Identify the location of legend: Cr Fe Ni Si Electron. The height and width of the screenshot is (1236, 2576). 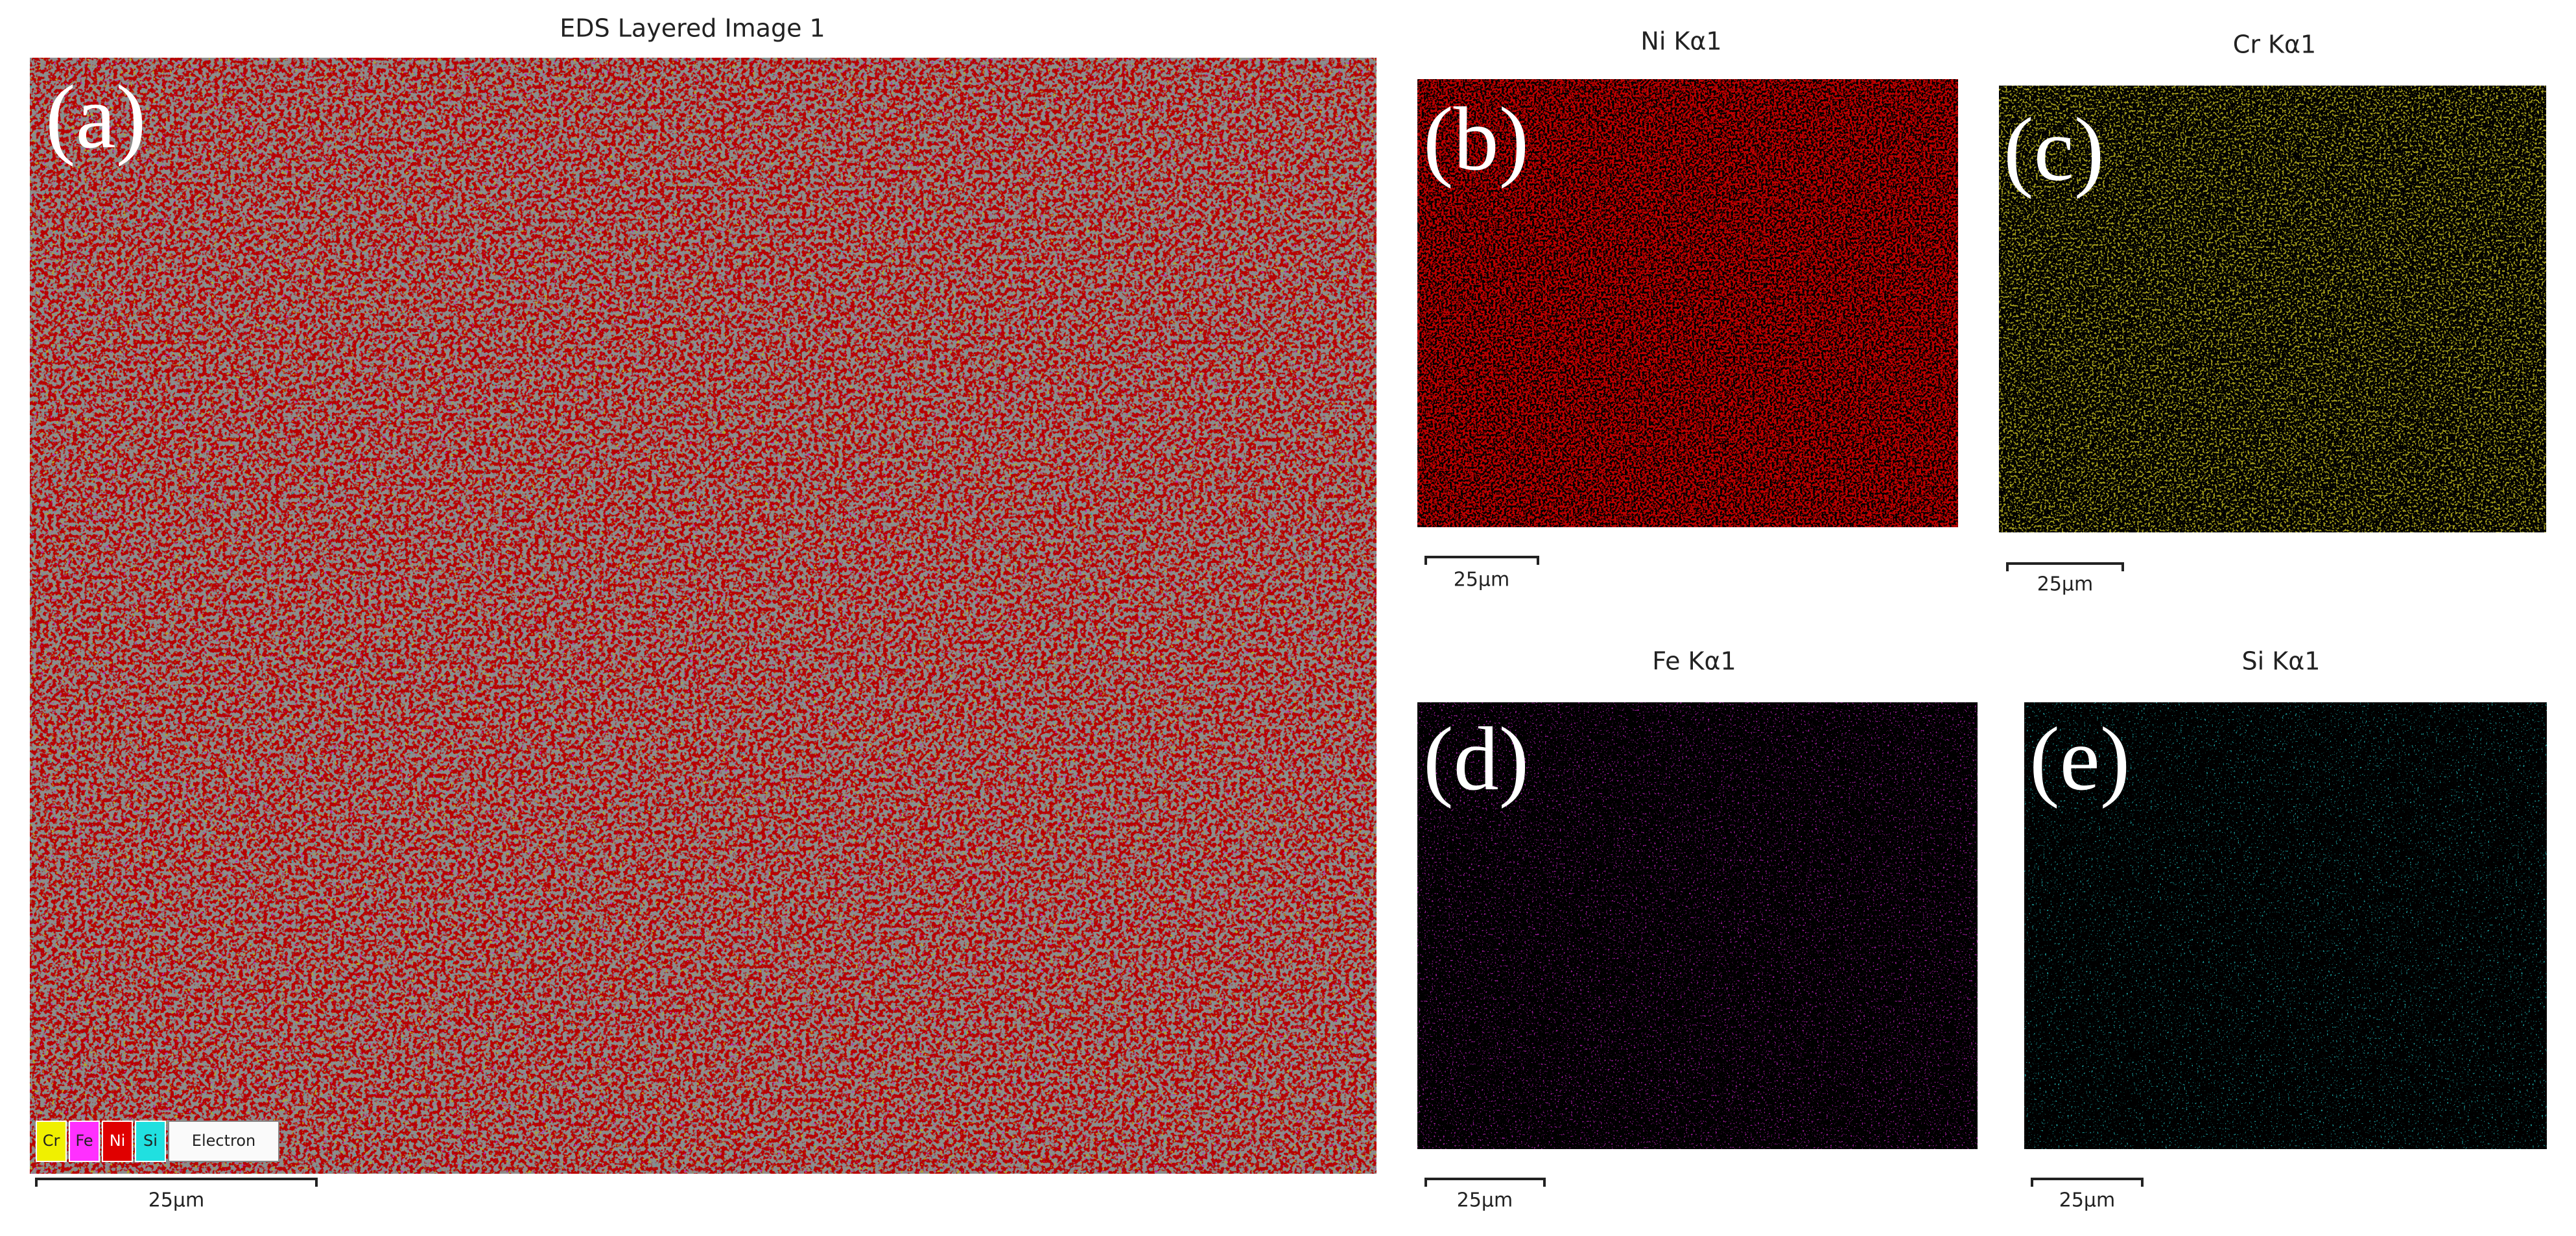
(157, 1142).